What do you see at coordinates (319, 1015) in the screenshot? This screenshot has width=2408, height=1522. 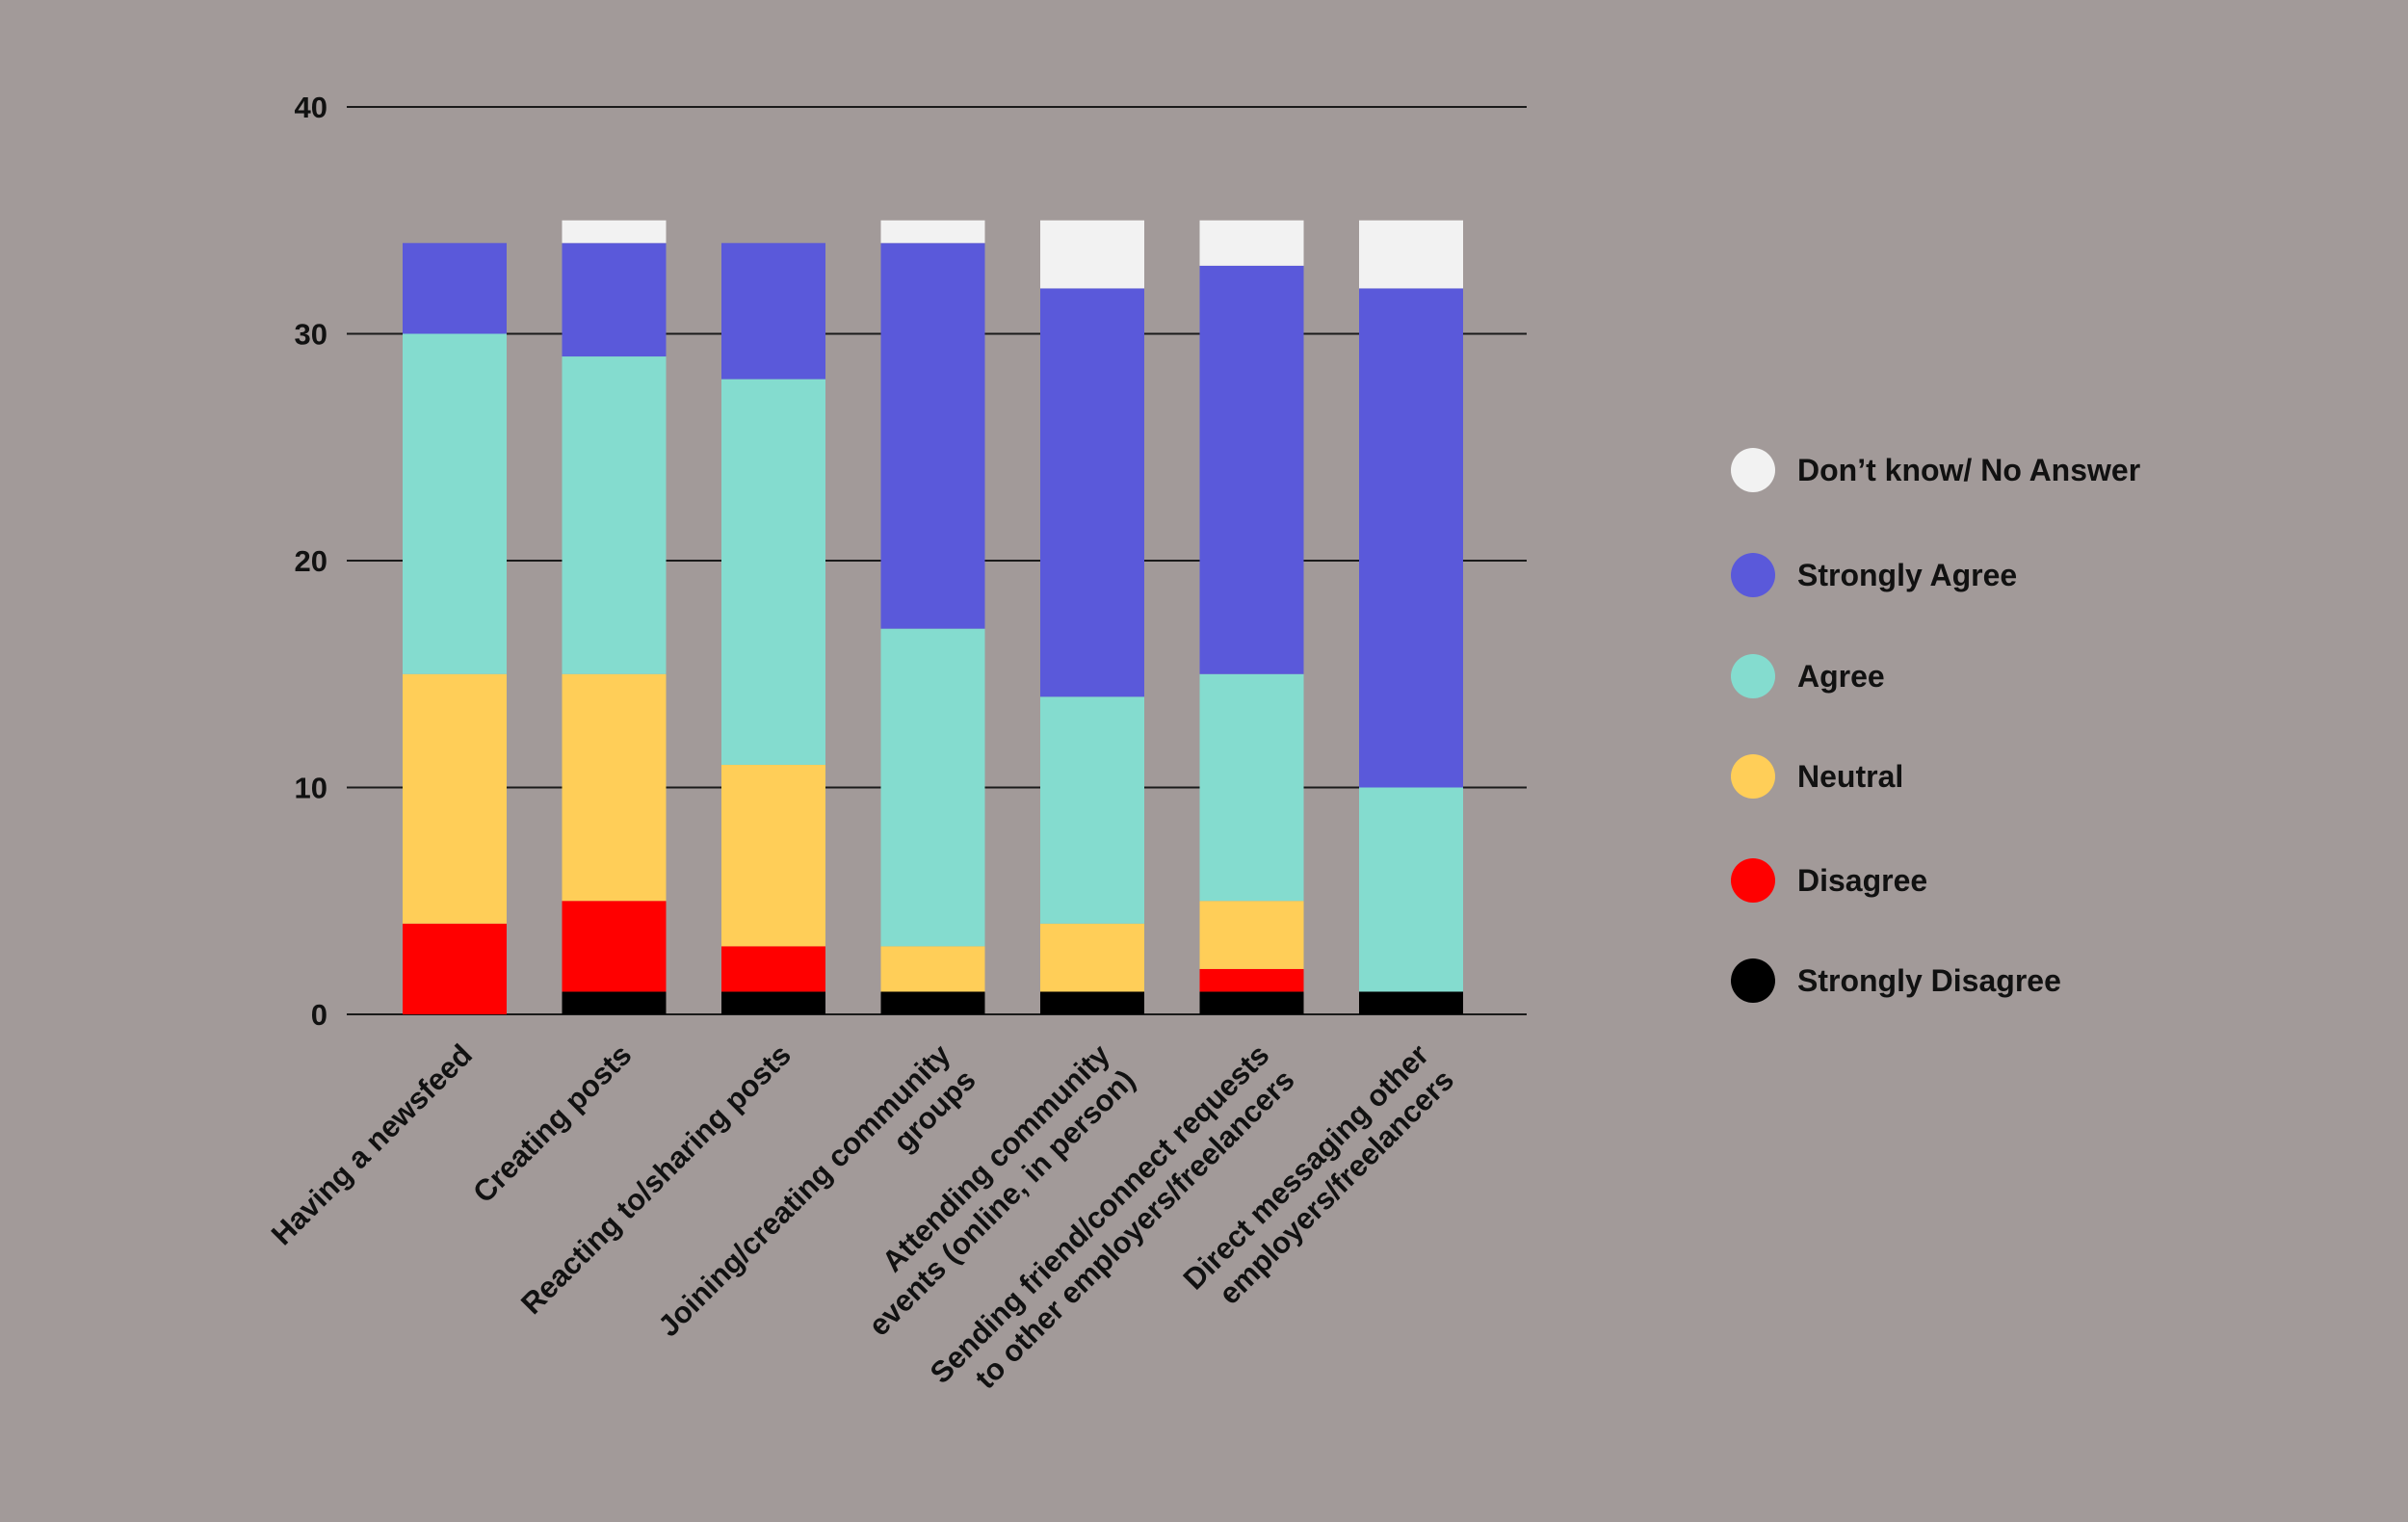 I see `y-tick-label: 0` at bounding box center [319, 1015].